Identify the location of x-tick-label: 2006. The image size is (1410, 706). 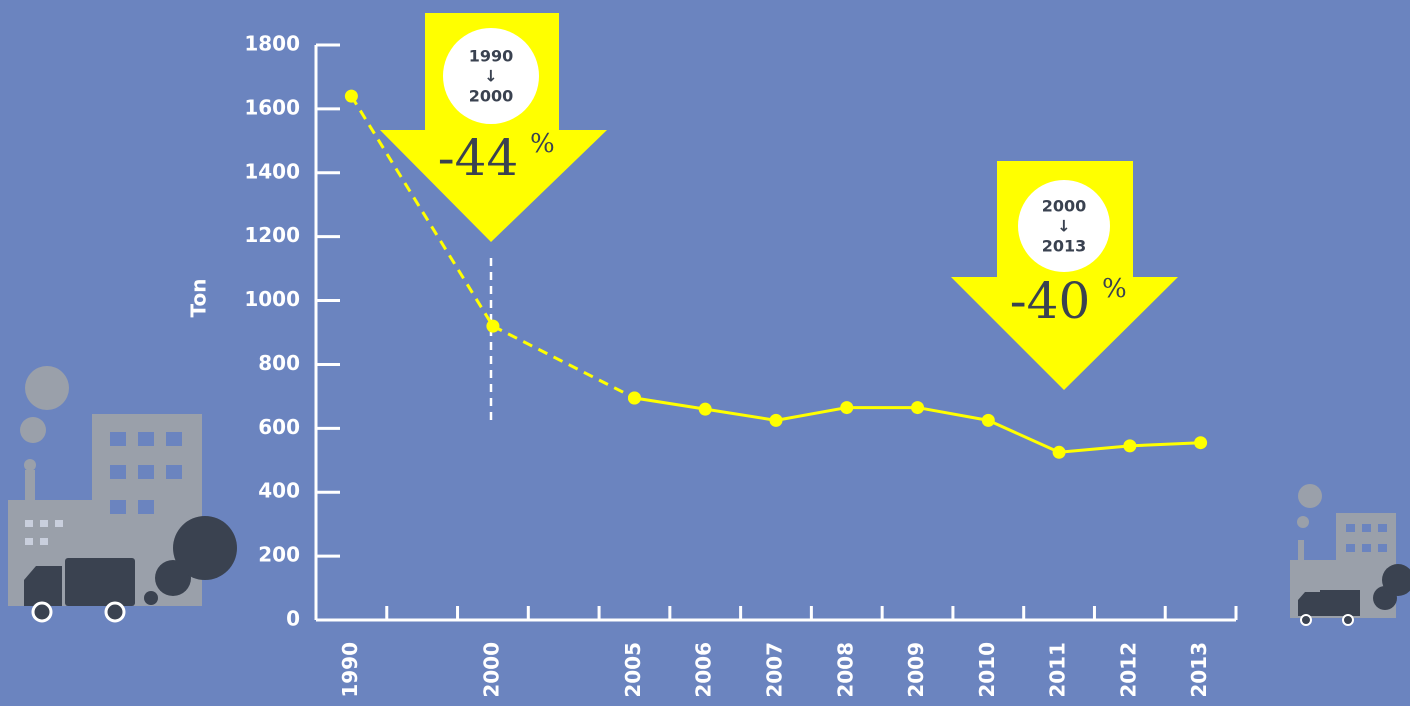
(704, 670).